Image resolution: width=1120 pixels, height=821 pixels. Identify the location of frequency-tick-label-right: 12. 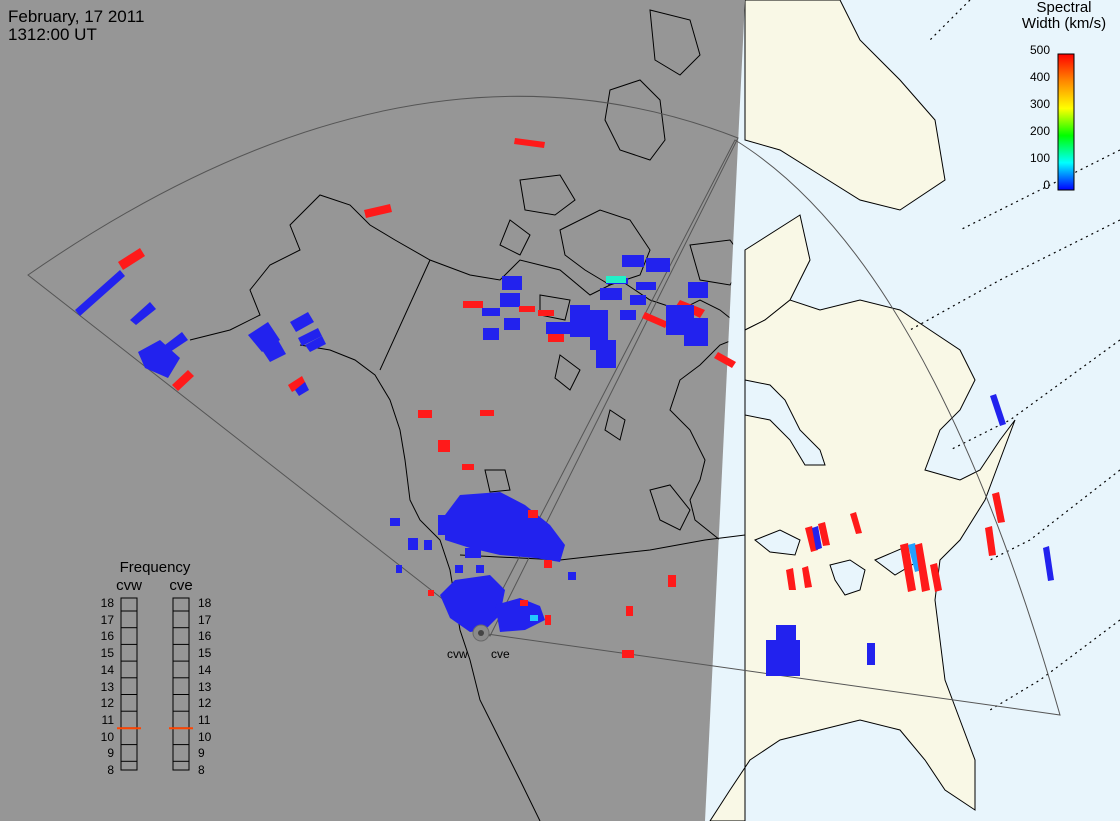
(205, 703).